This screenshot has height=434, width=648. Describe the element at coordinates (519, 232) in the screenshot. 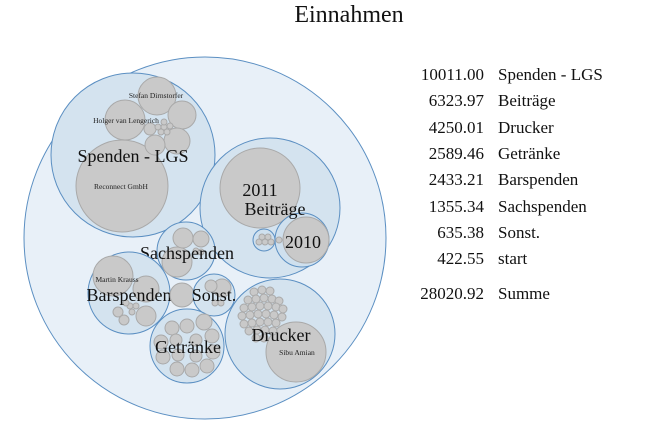

I see `legend-label: Sonst.` at that location.